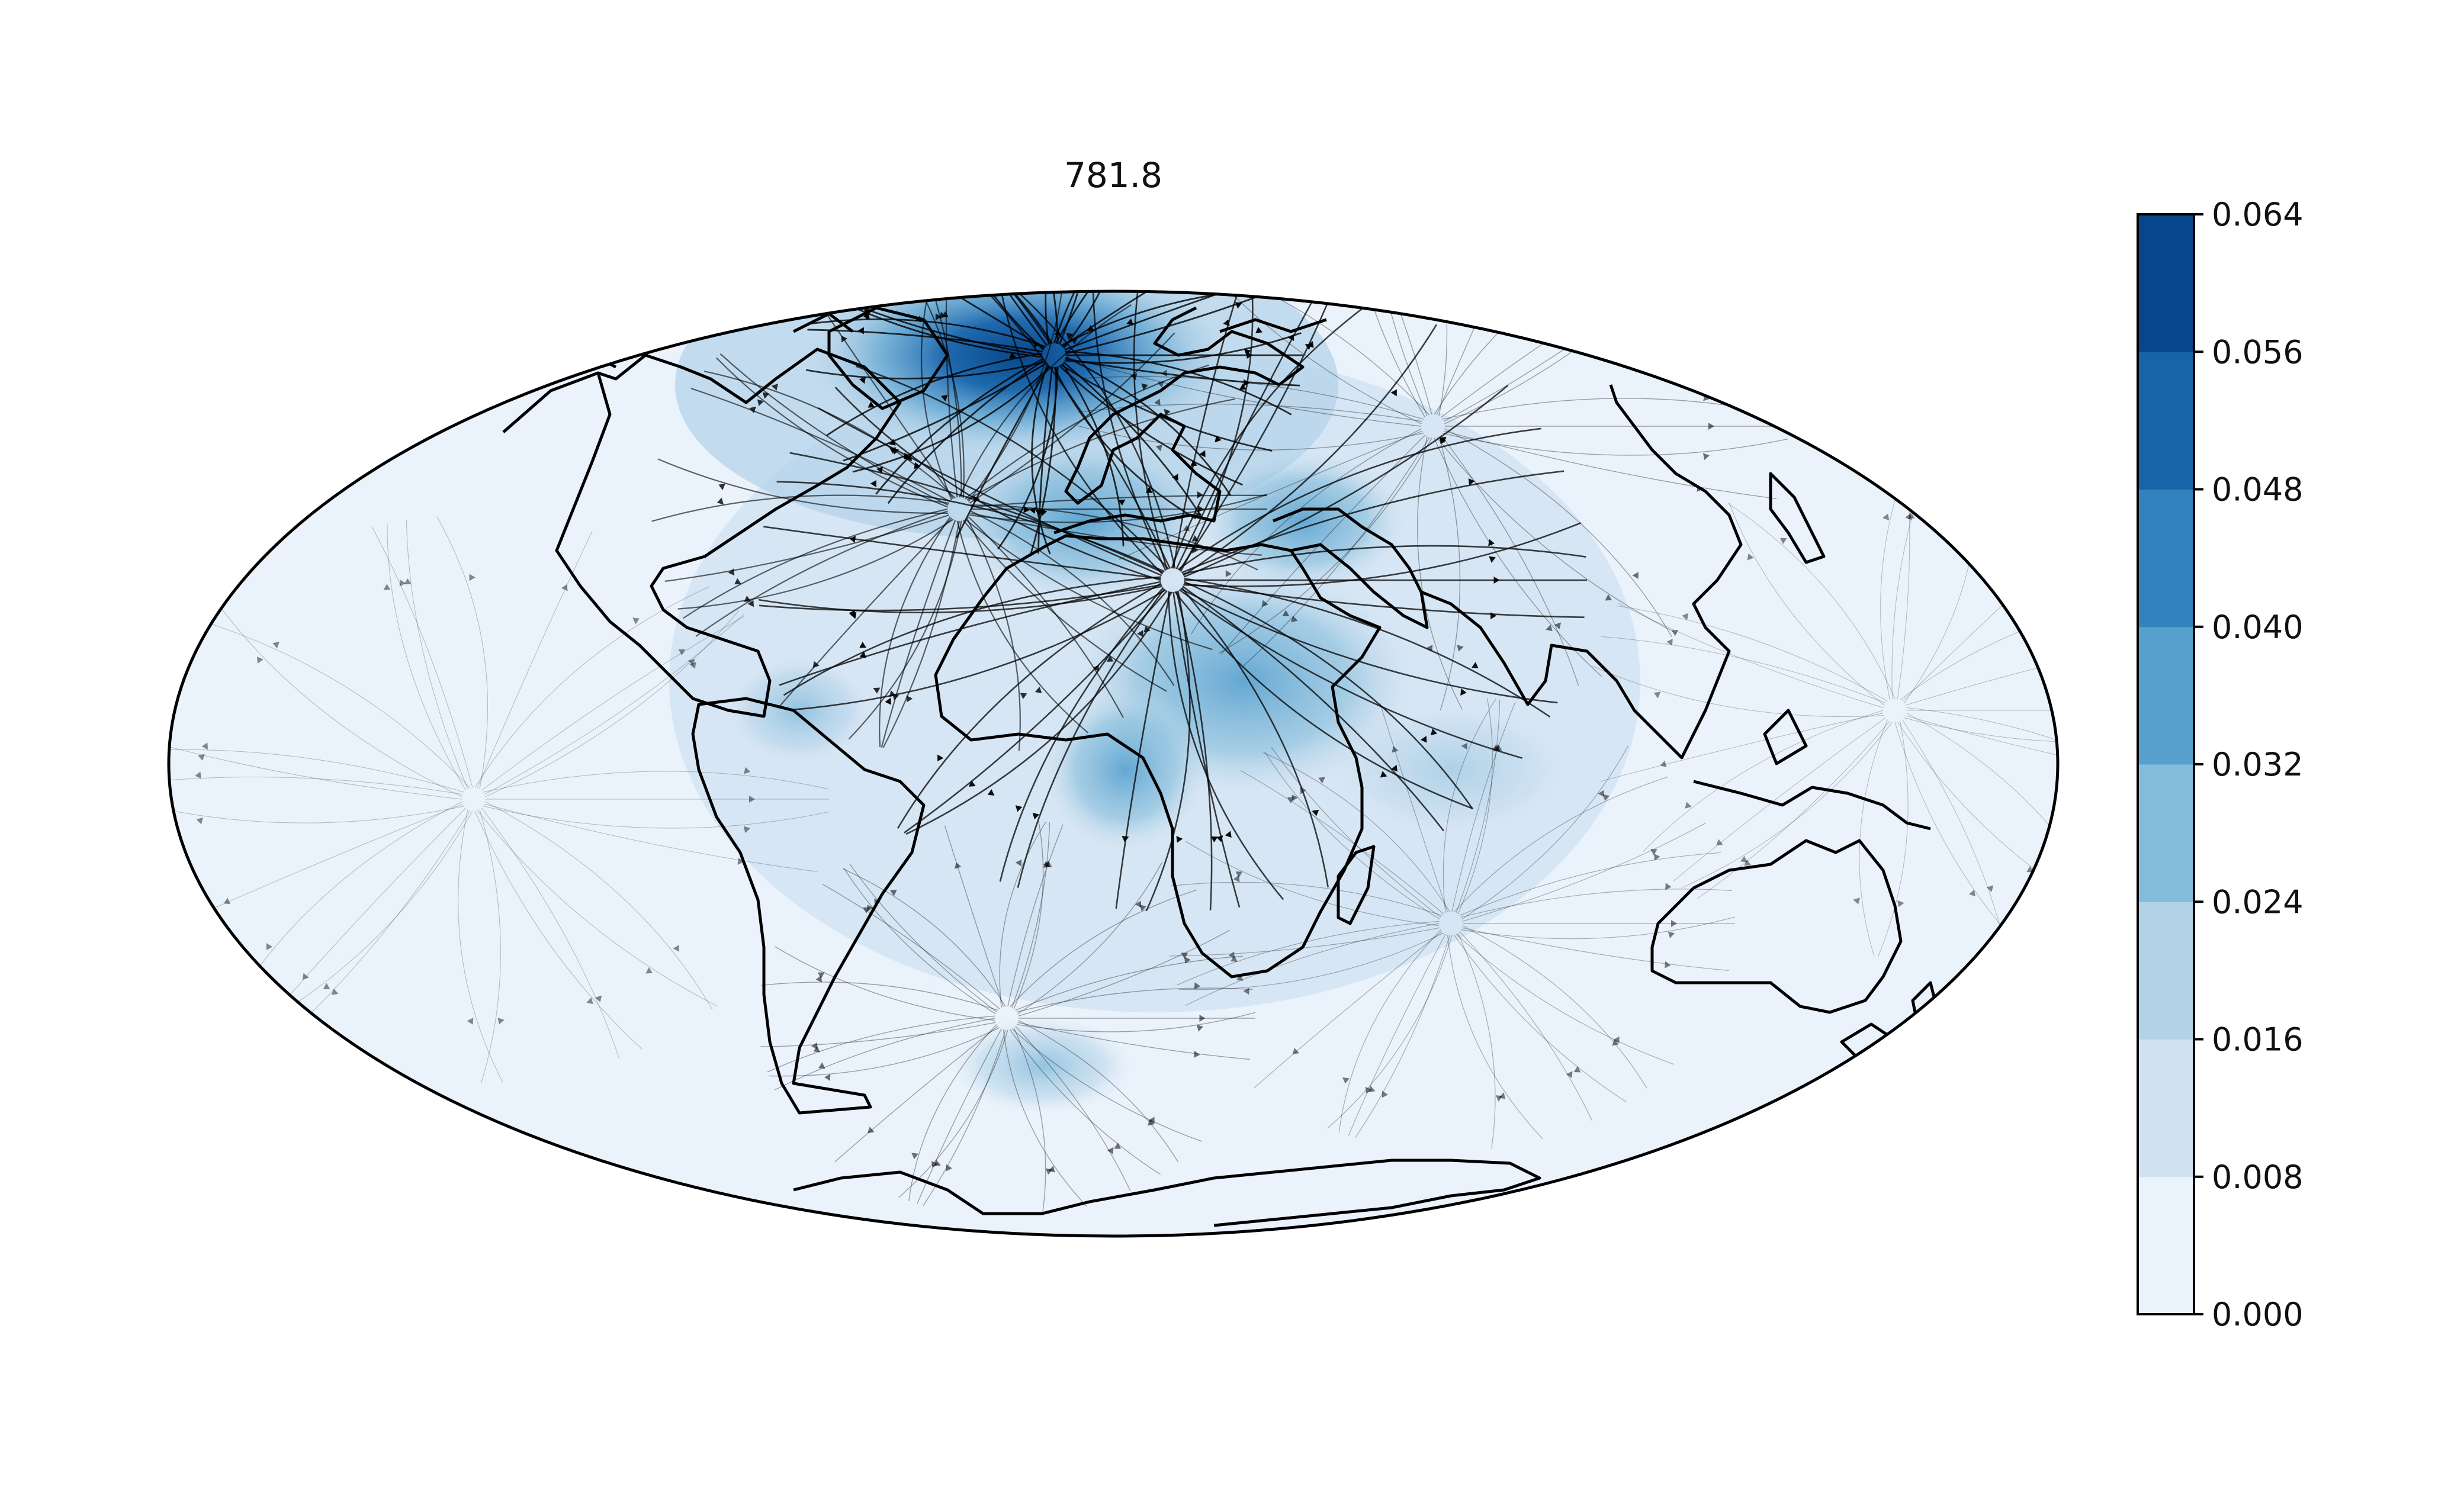 This screenshot has width=2464, height=1493. I want to click on coast-africa, so click(1158, 756).